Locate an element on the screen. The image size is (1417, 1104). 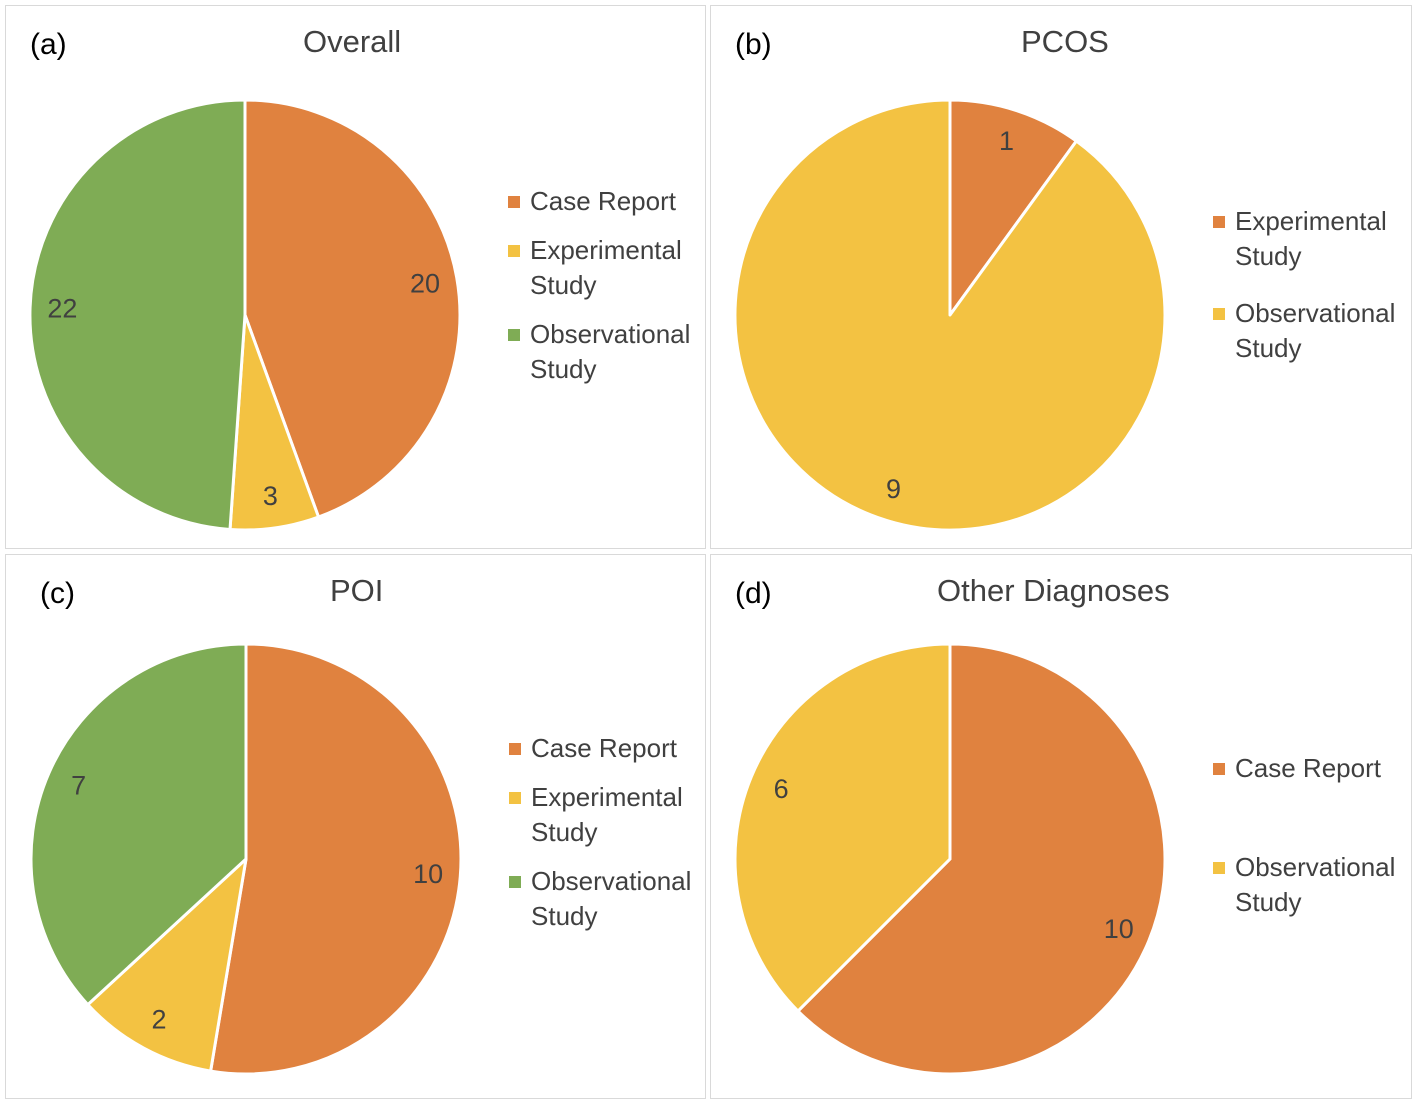
data-label: 1 is located at coordinates (1006, 141).